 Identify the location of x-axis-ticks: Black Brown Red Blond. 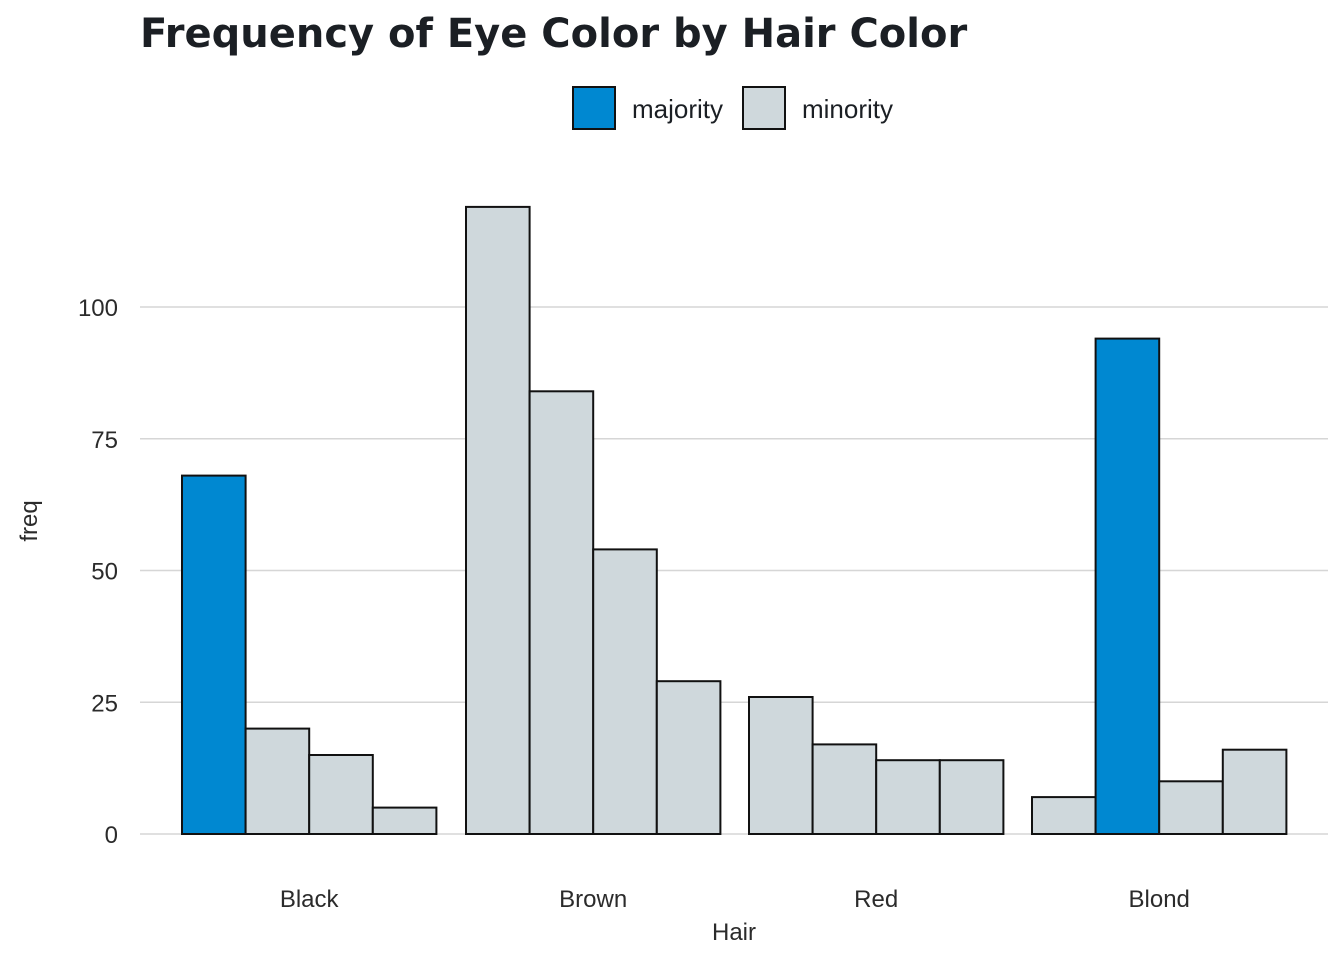
(735, 899).